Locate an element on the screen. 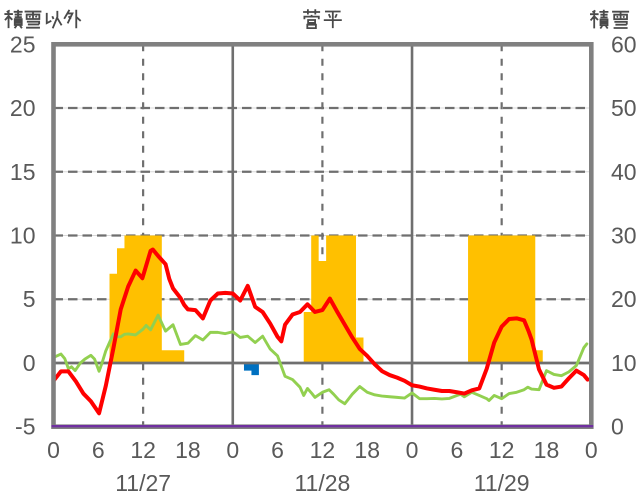 This screenshot has width=636, height=501. svg-text: 15 is located at coordinates (23, 172).